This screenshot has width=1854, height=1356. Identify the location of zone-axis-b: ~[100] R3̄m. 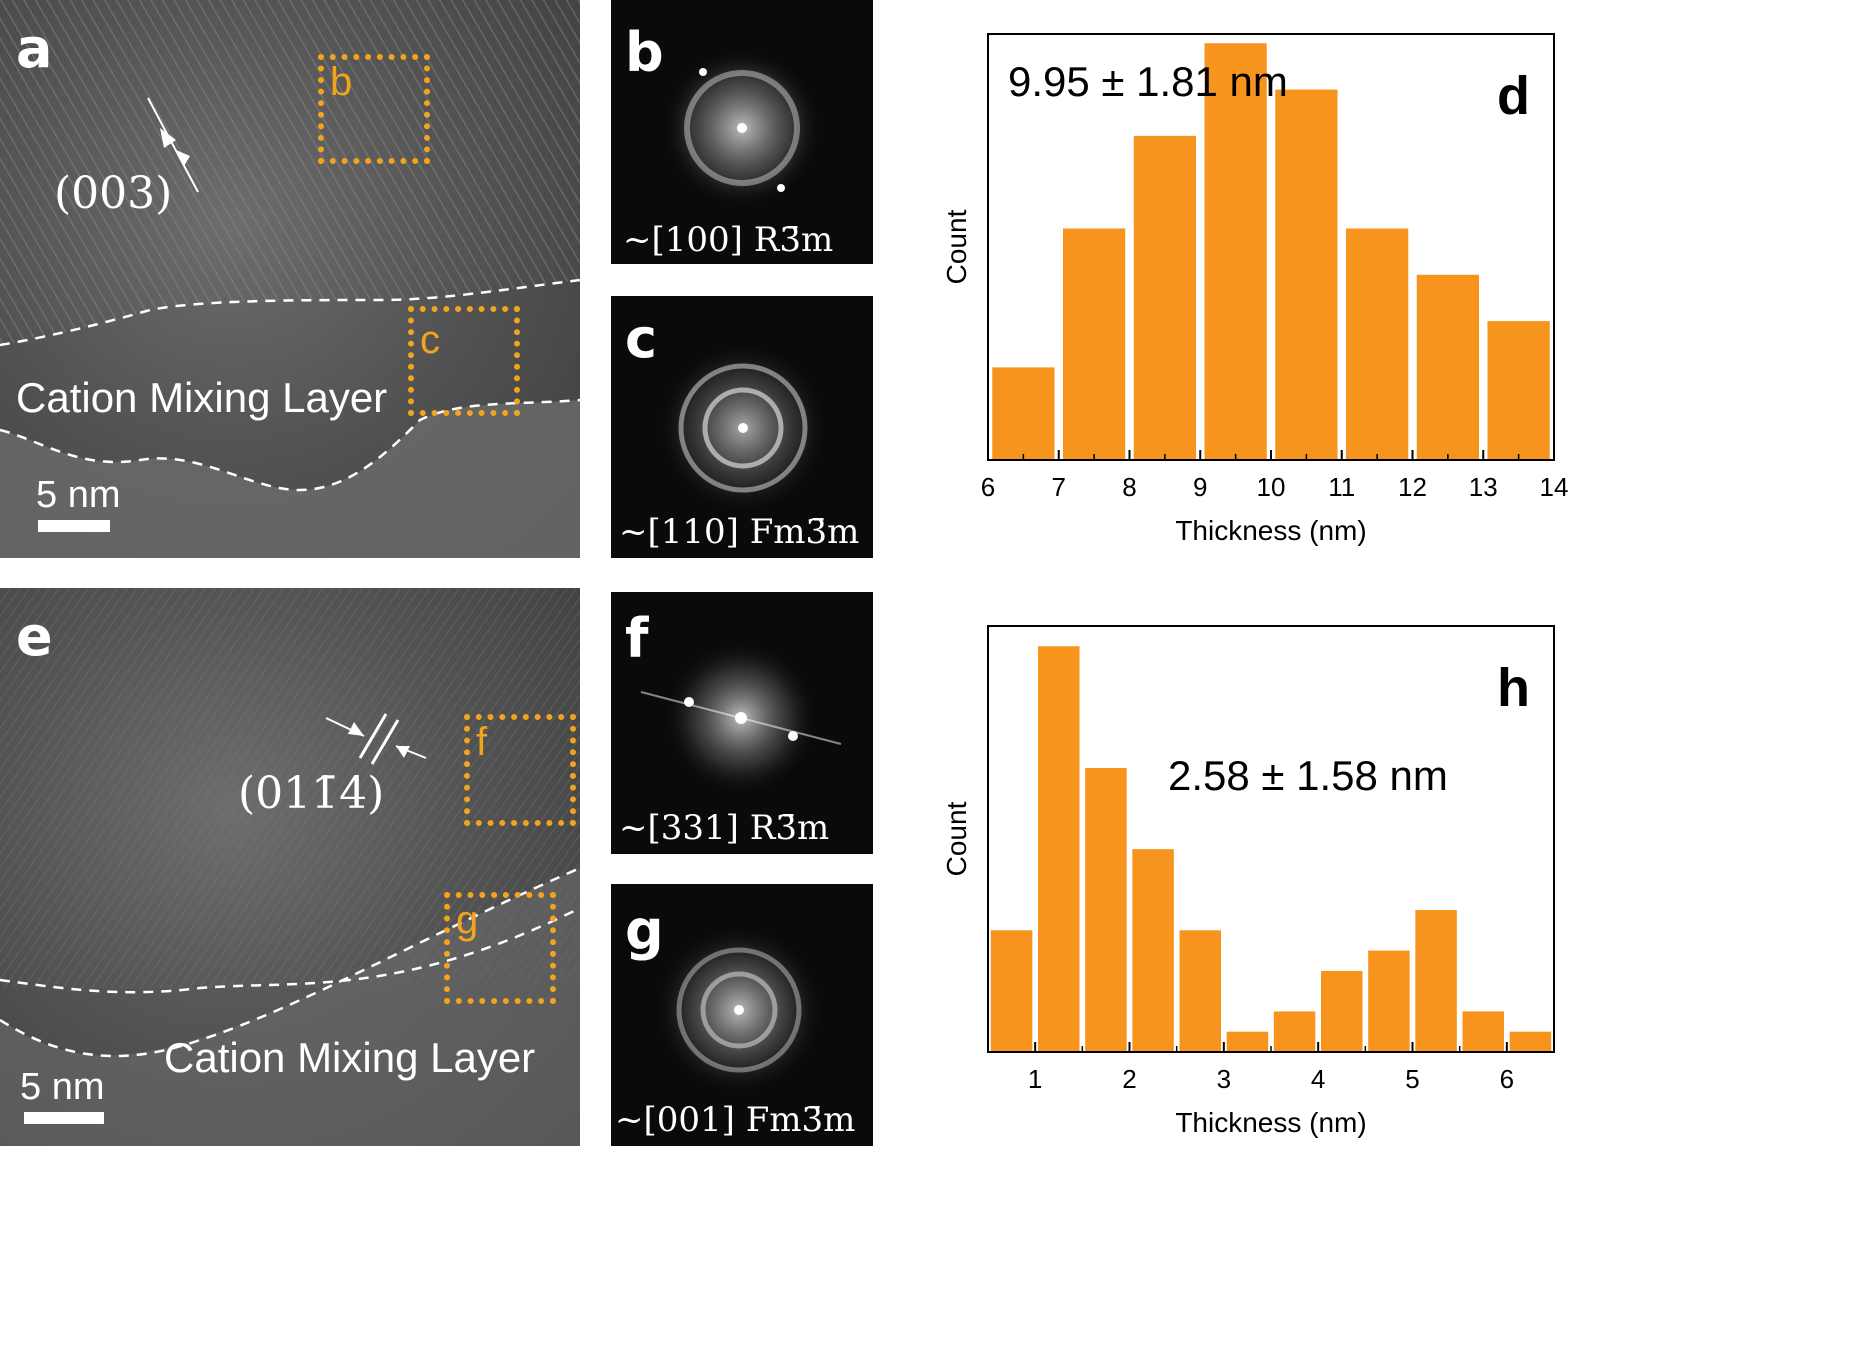
(728, 240).